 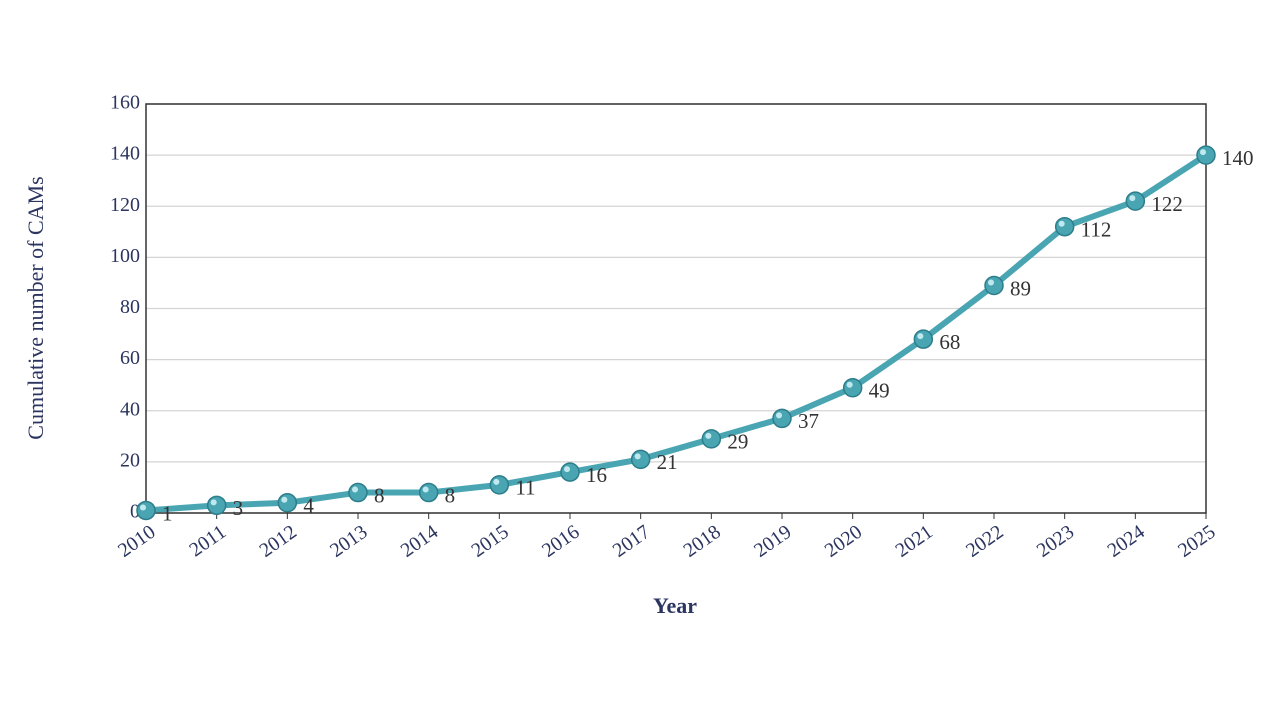 I want to click on data-label: 112, so click(x=1096, y=230).